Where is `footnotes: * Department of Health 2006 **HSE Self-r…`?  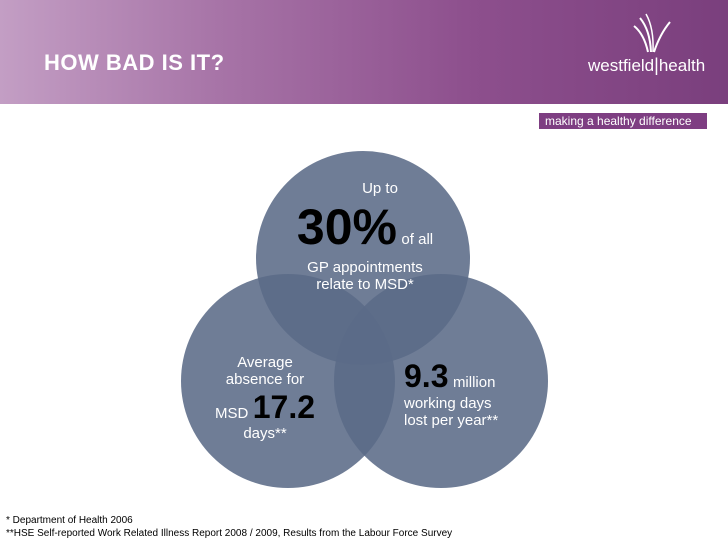
footnotes: * Department of Health 2006 **HSE Self-r… is located at coordinates (229, 527).